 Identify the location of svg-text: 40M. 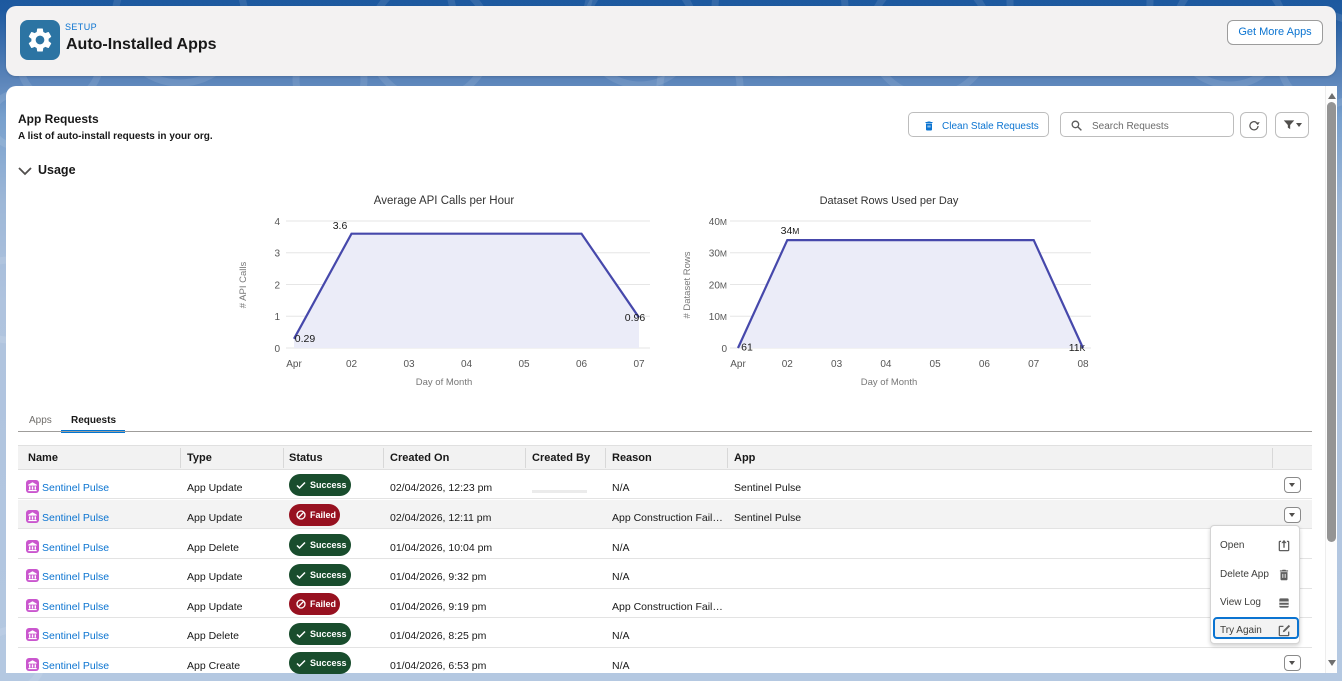
(718, 222).